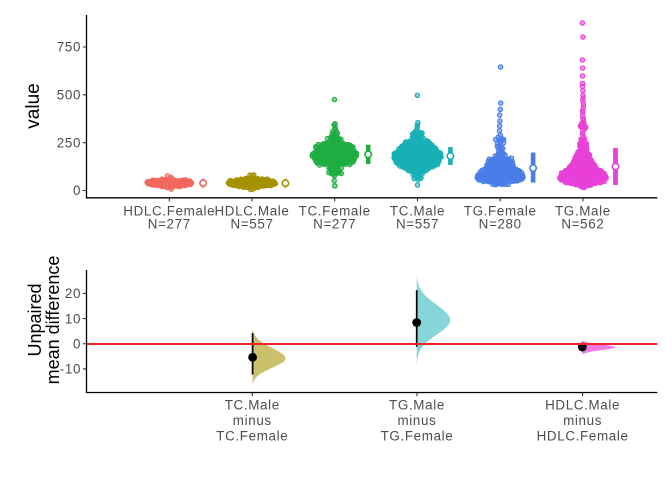 The image size is (672, 480). Describe the element at coordinates (73, 318) in the screenshot. I see `svg-text: 10` at that location.